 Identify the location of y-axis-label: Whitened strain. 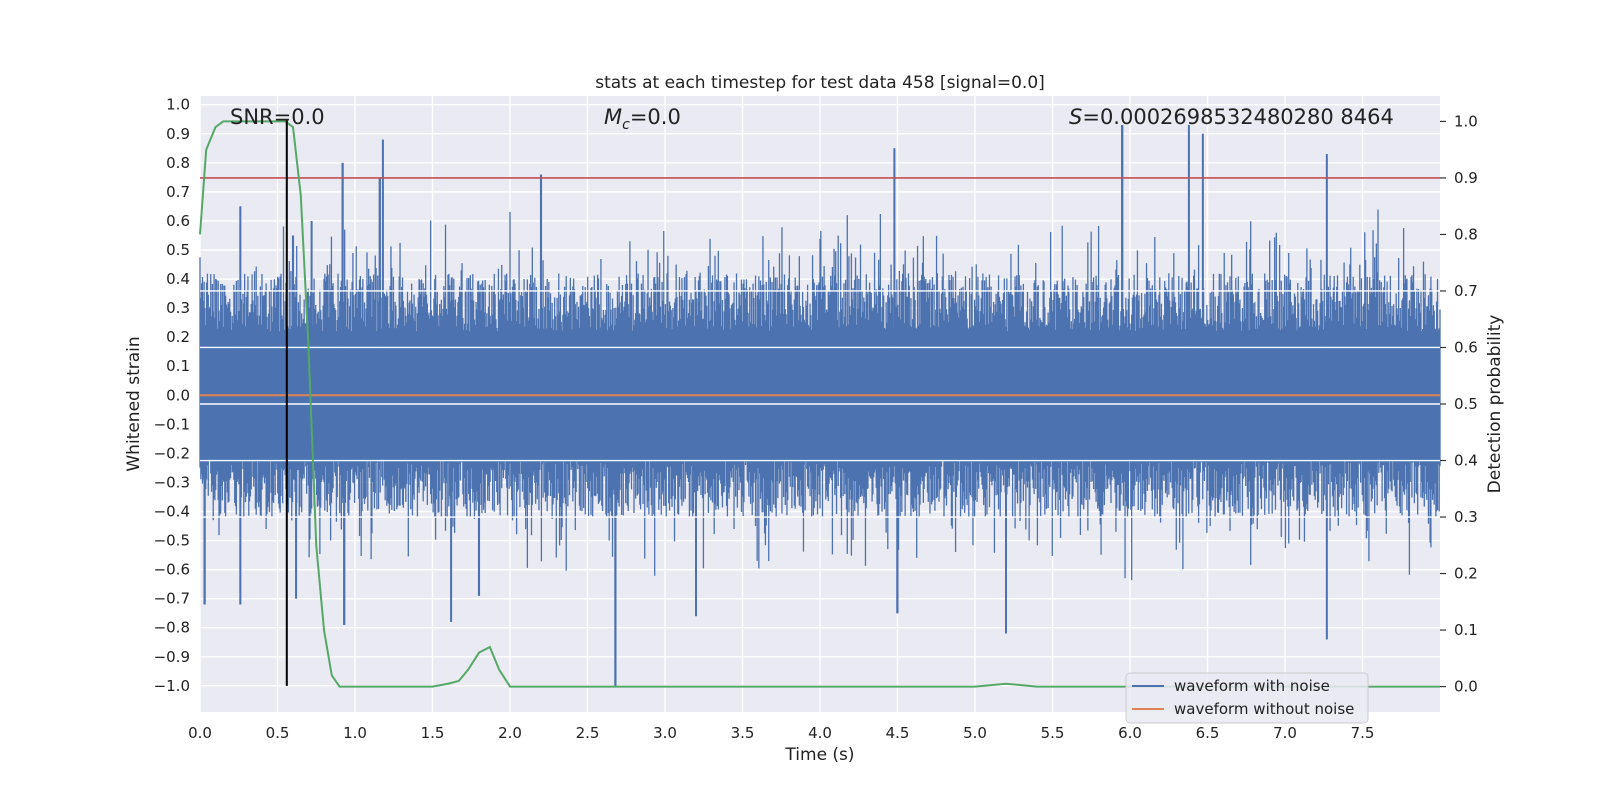
(134, 403).